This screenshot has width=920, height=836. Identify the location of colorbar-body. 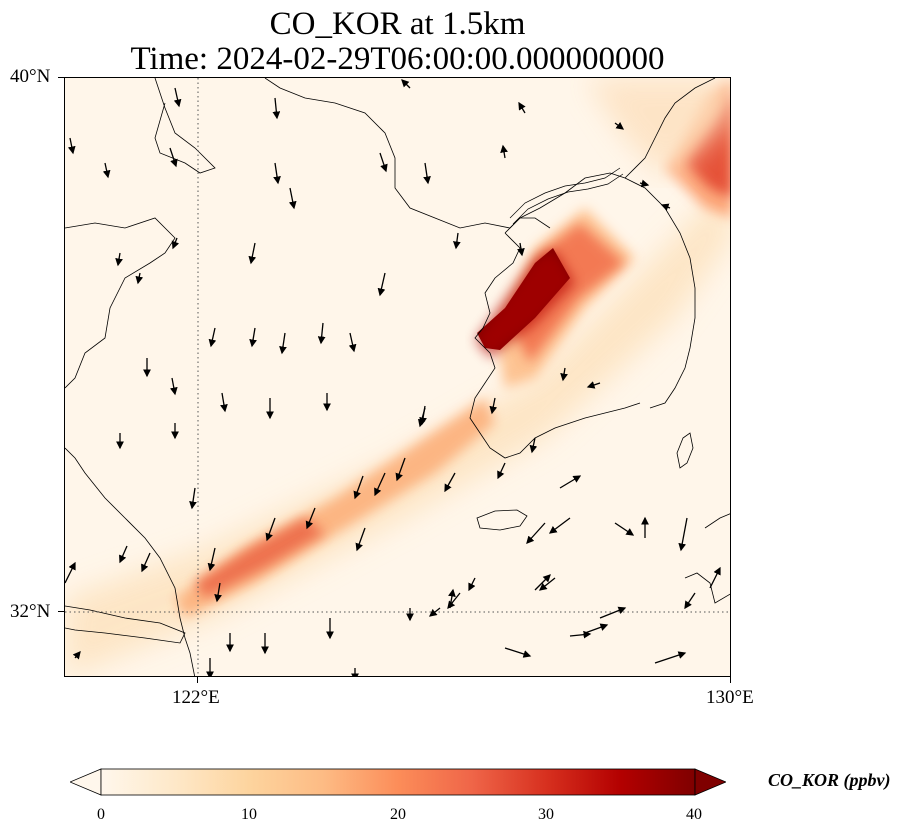
(398, 782).